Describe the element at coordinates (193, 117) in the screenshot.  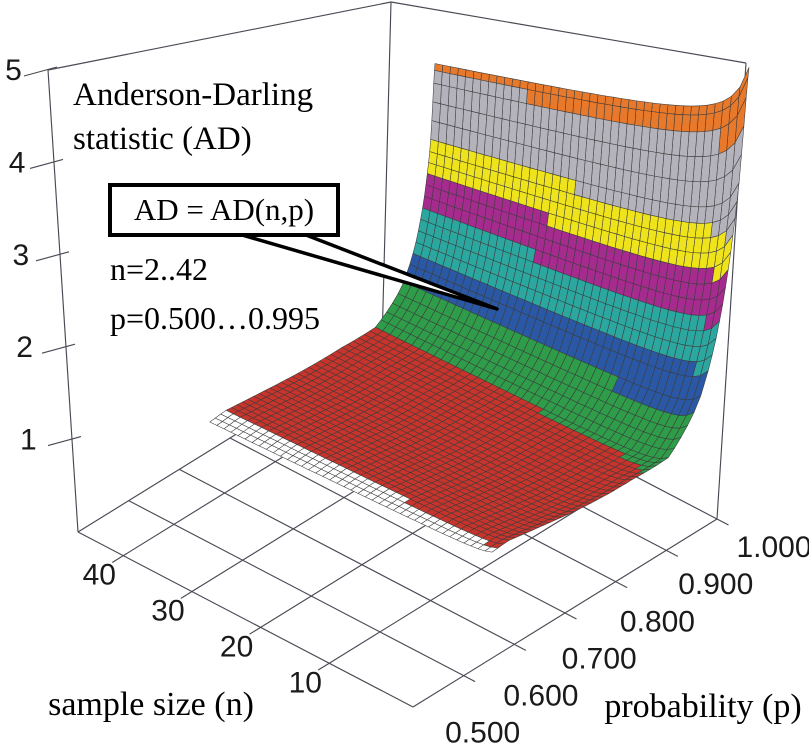
I see `figure-title: Anderson-Darling statistic (AD)` at that location.